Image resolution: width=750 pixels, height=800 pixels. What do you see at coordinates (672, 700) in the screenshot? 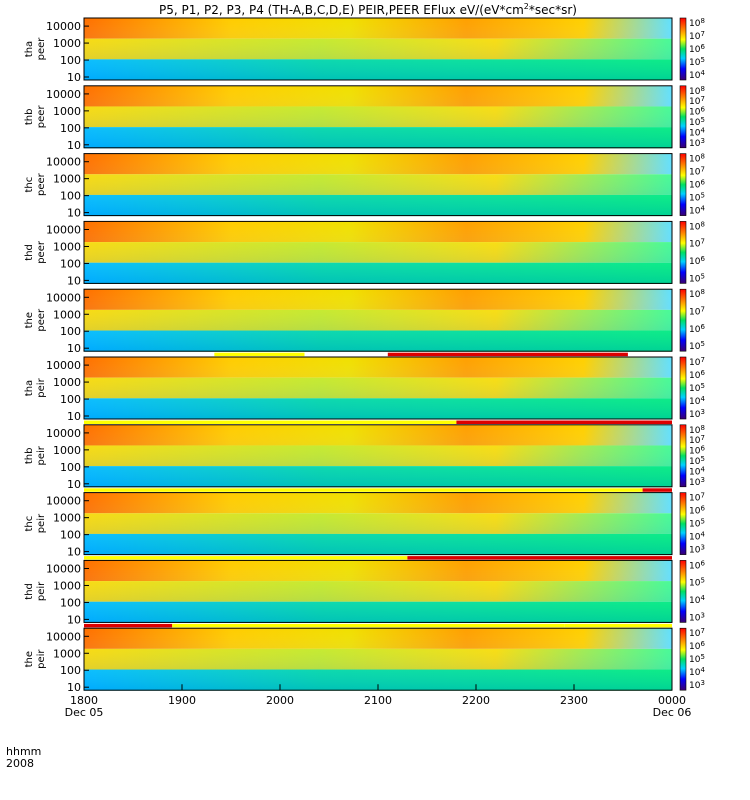
I see `x-tick-label: 0000` at bounding box center [672, 700].